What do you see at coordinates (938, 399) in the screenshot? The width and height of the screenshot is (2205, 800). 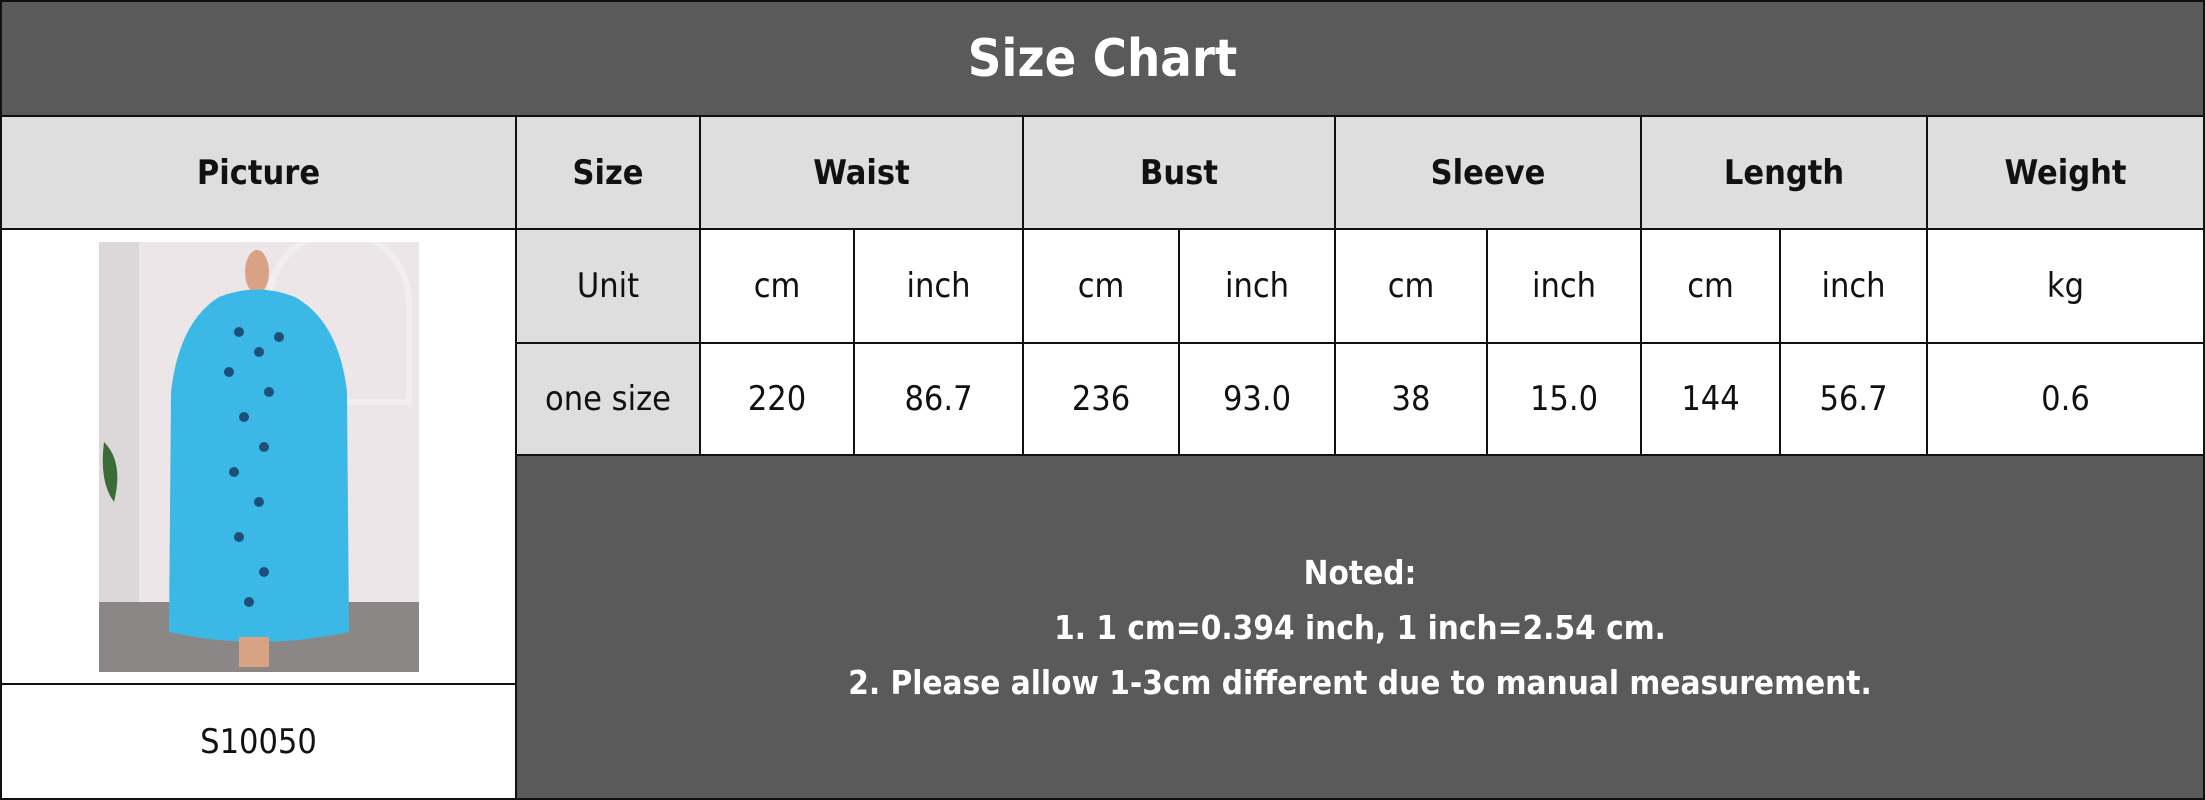 I see `size-cell: 86.7` at bounding box center [938, 399].